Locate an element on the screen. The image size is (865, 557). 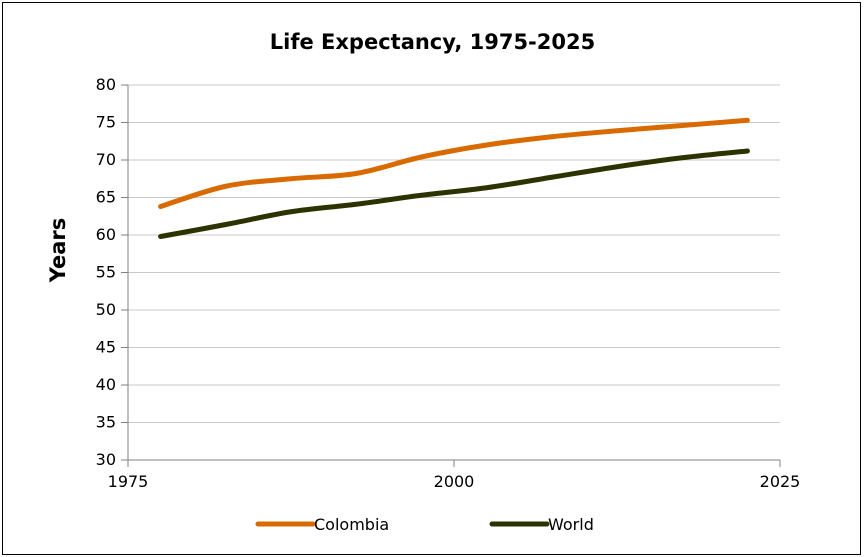
chart-title: Life Expectancy, 1975-2025 is located at coordinates (432, 42).